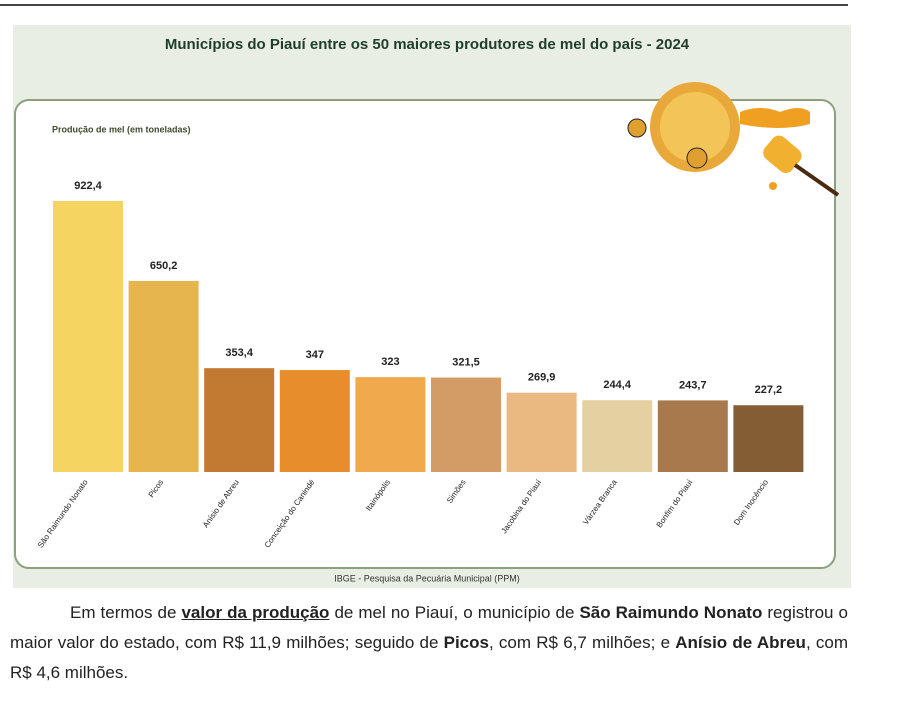 The width and height of the screenshot is (923, 714). Describe the element at coordinates (429, 657) in the screenshot. I see `text-run: , com R$ 4,6 milhões.` at that location.